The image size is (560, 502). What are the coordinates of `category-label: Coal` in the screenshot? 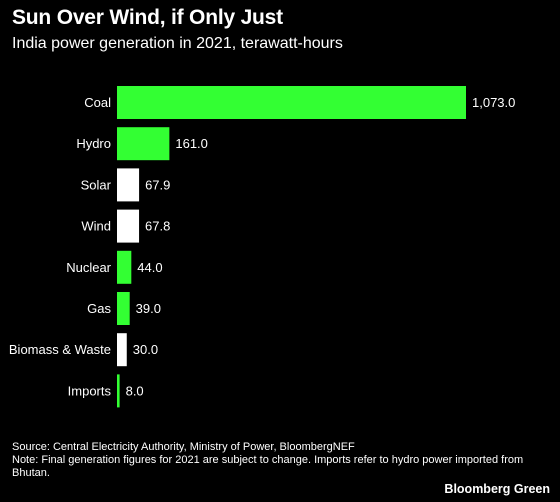 It's located at (97, 102).